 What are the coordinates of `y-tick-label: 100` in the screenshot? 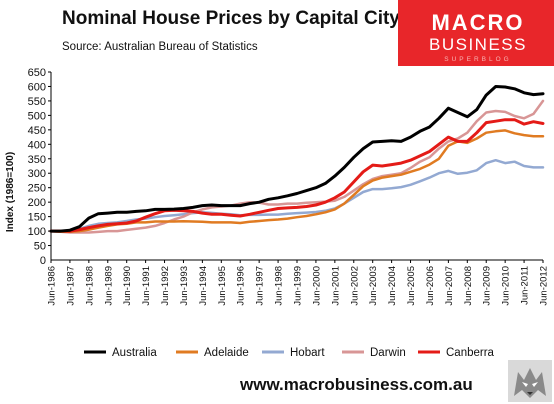 It's located at (37, 232).